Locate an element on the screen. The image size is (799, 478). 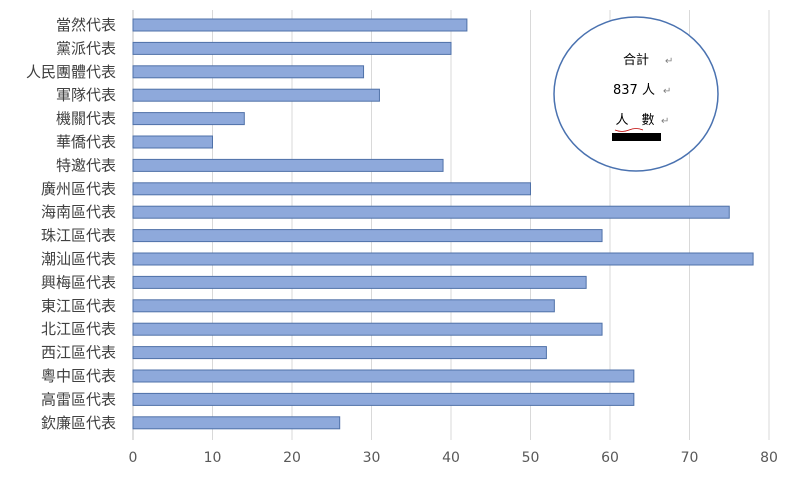
x-tick-label: 40 is located at coordinates (451, 458).